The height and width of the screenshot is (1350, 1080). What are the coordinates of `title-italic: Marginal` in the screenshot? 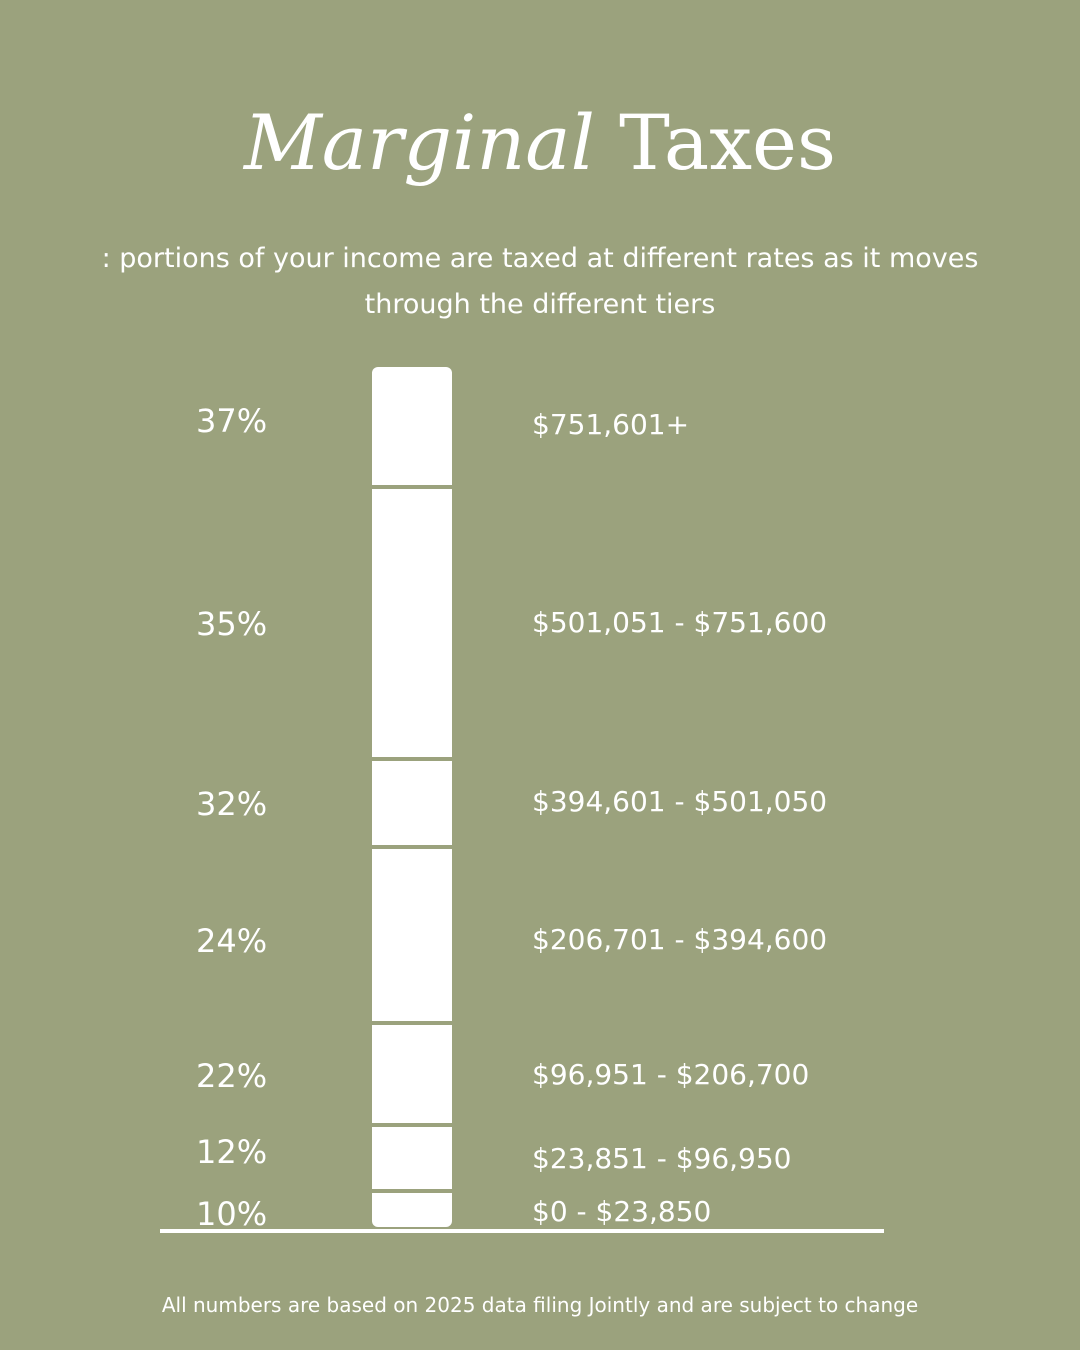 It's located at (419, 142).